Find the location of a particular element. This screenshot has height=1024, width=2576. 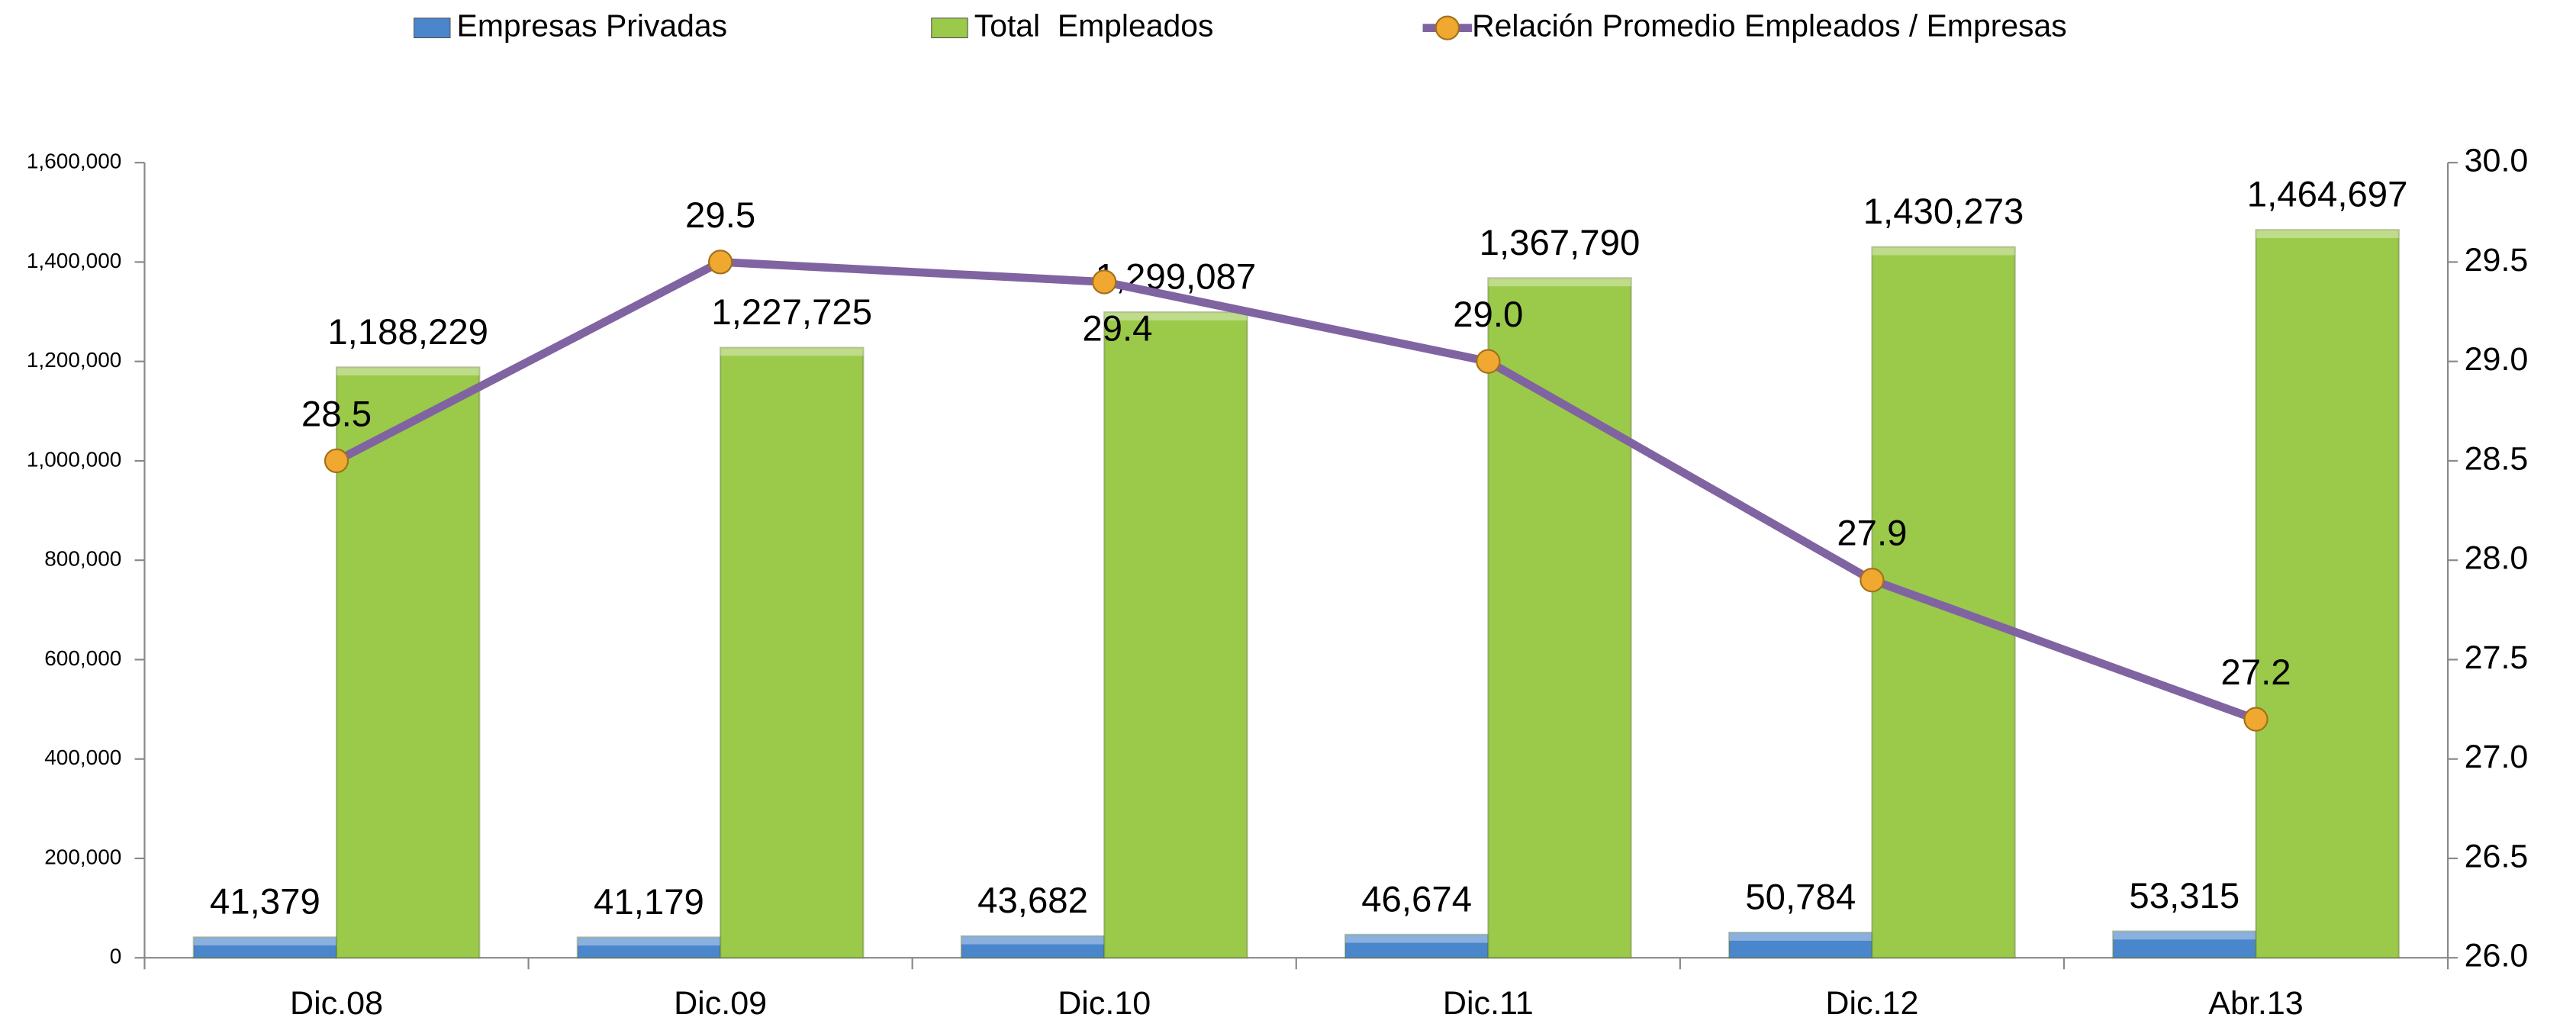

y2-tick-label: 26.0 is located at coordinates (2497, 956).